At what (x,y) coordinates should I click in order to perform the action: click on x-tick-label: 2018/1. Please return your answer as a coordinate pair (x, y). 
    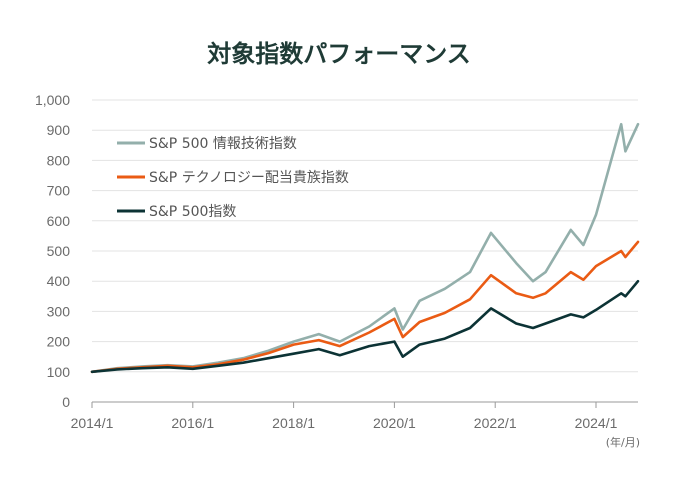
    Looking at the image, I should click on (293, 423).